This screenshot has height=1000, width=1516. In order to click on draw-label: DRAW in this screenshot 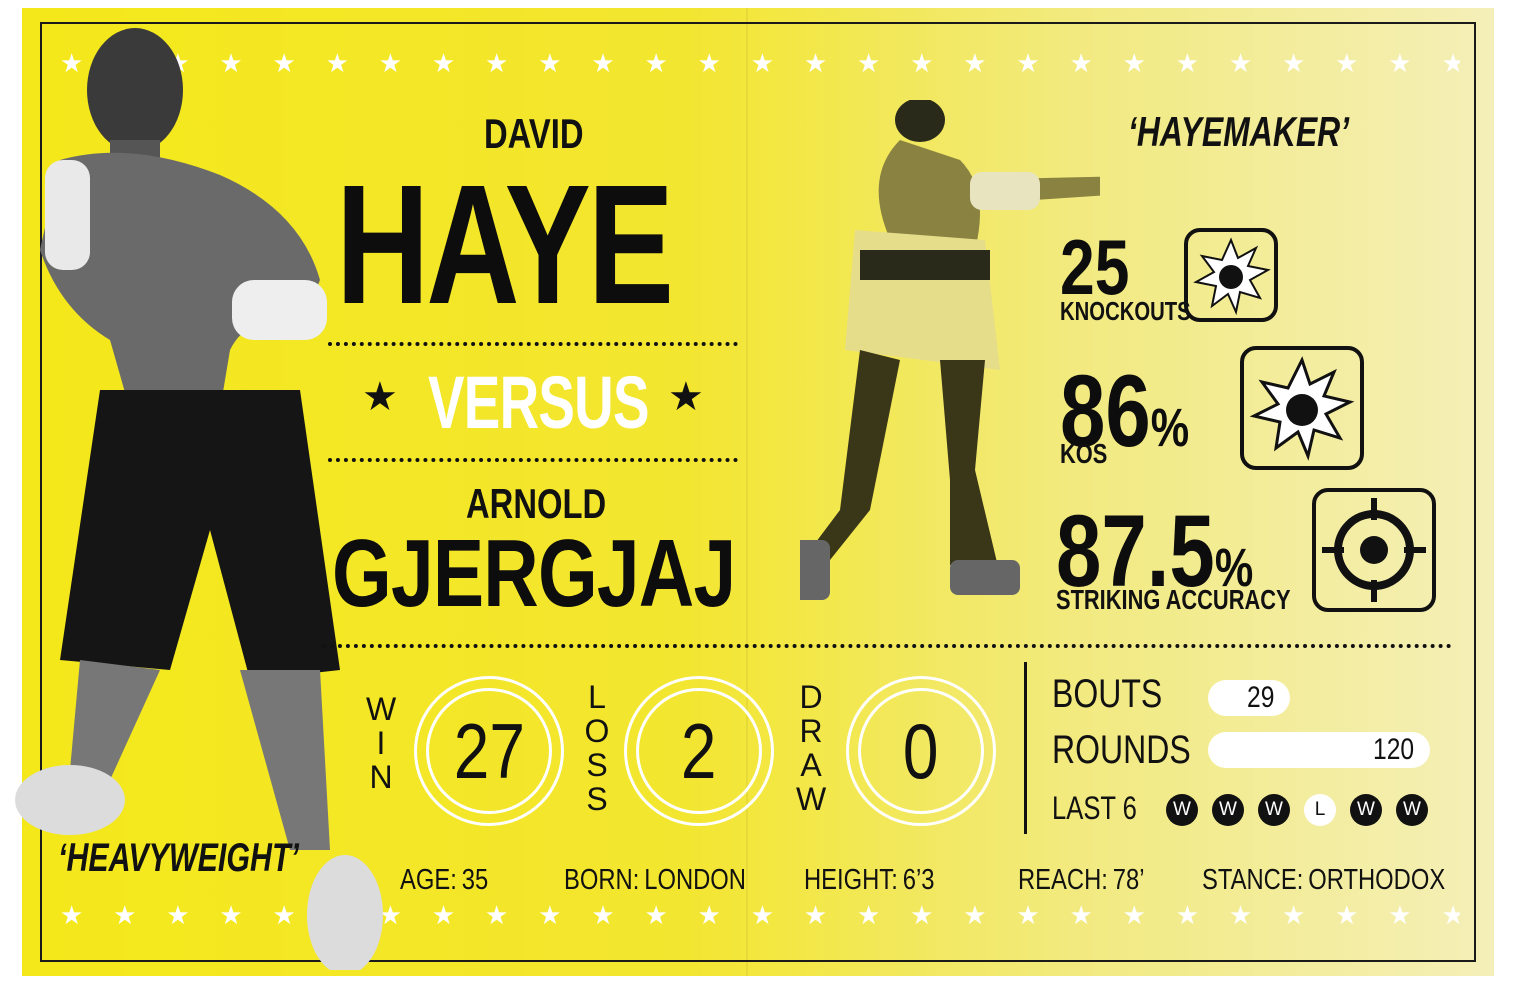, I will do `click(811, 748)`.